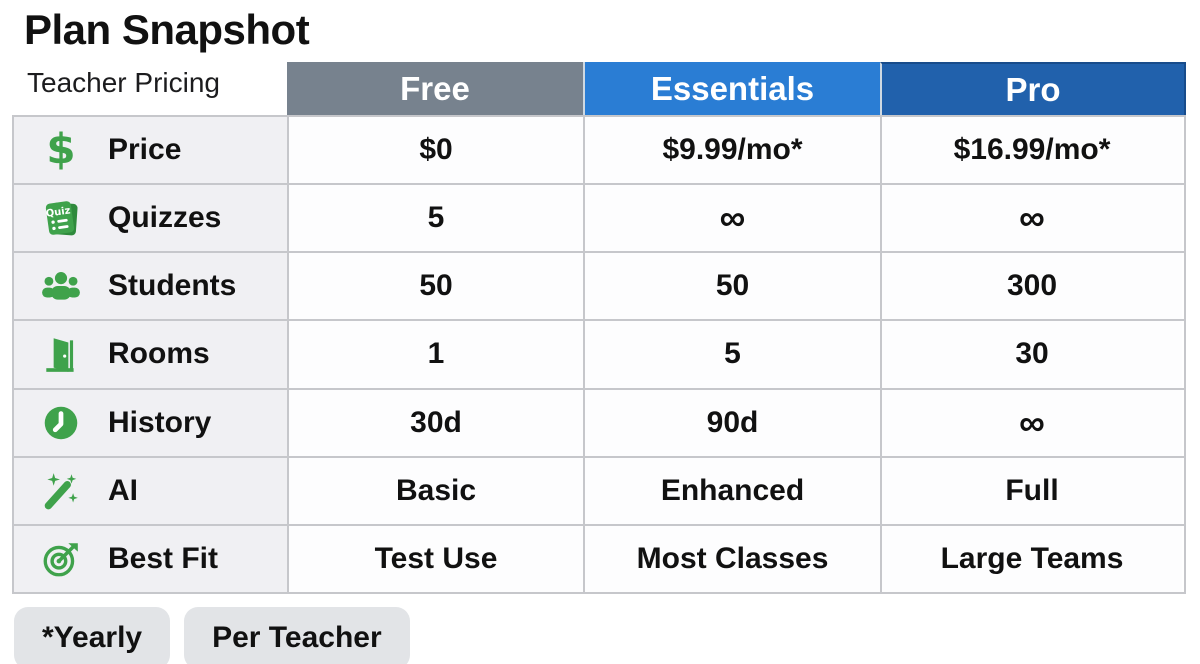 The width and height of the screenshot is (1200, 664). Describe the element at coordinates (435, 286) in the screenshot. I see `cell-students-free: 50` at that location.